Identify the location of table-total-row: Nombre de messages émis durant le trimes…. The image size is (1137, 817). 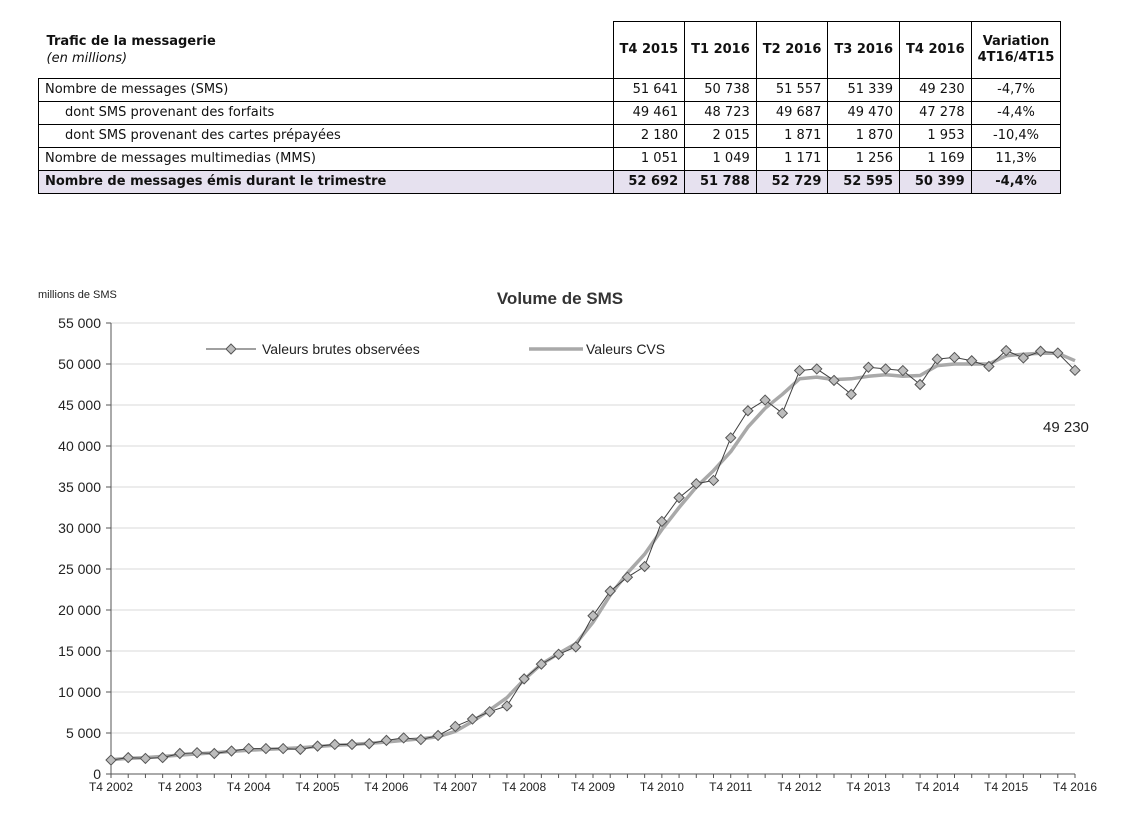
(550, 181).